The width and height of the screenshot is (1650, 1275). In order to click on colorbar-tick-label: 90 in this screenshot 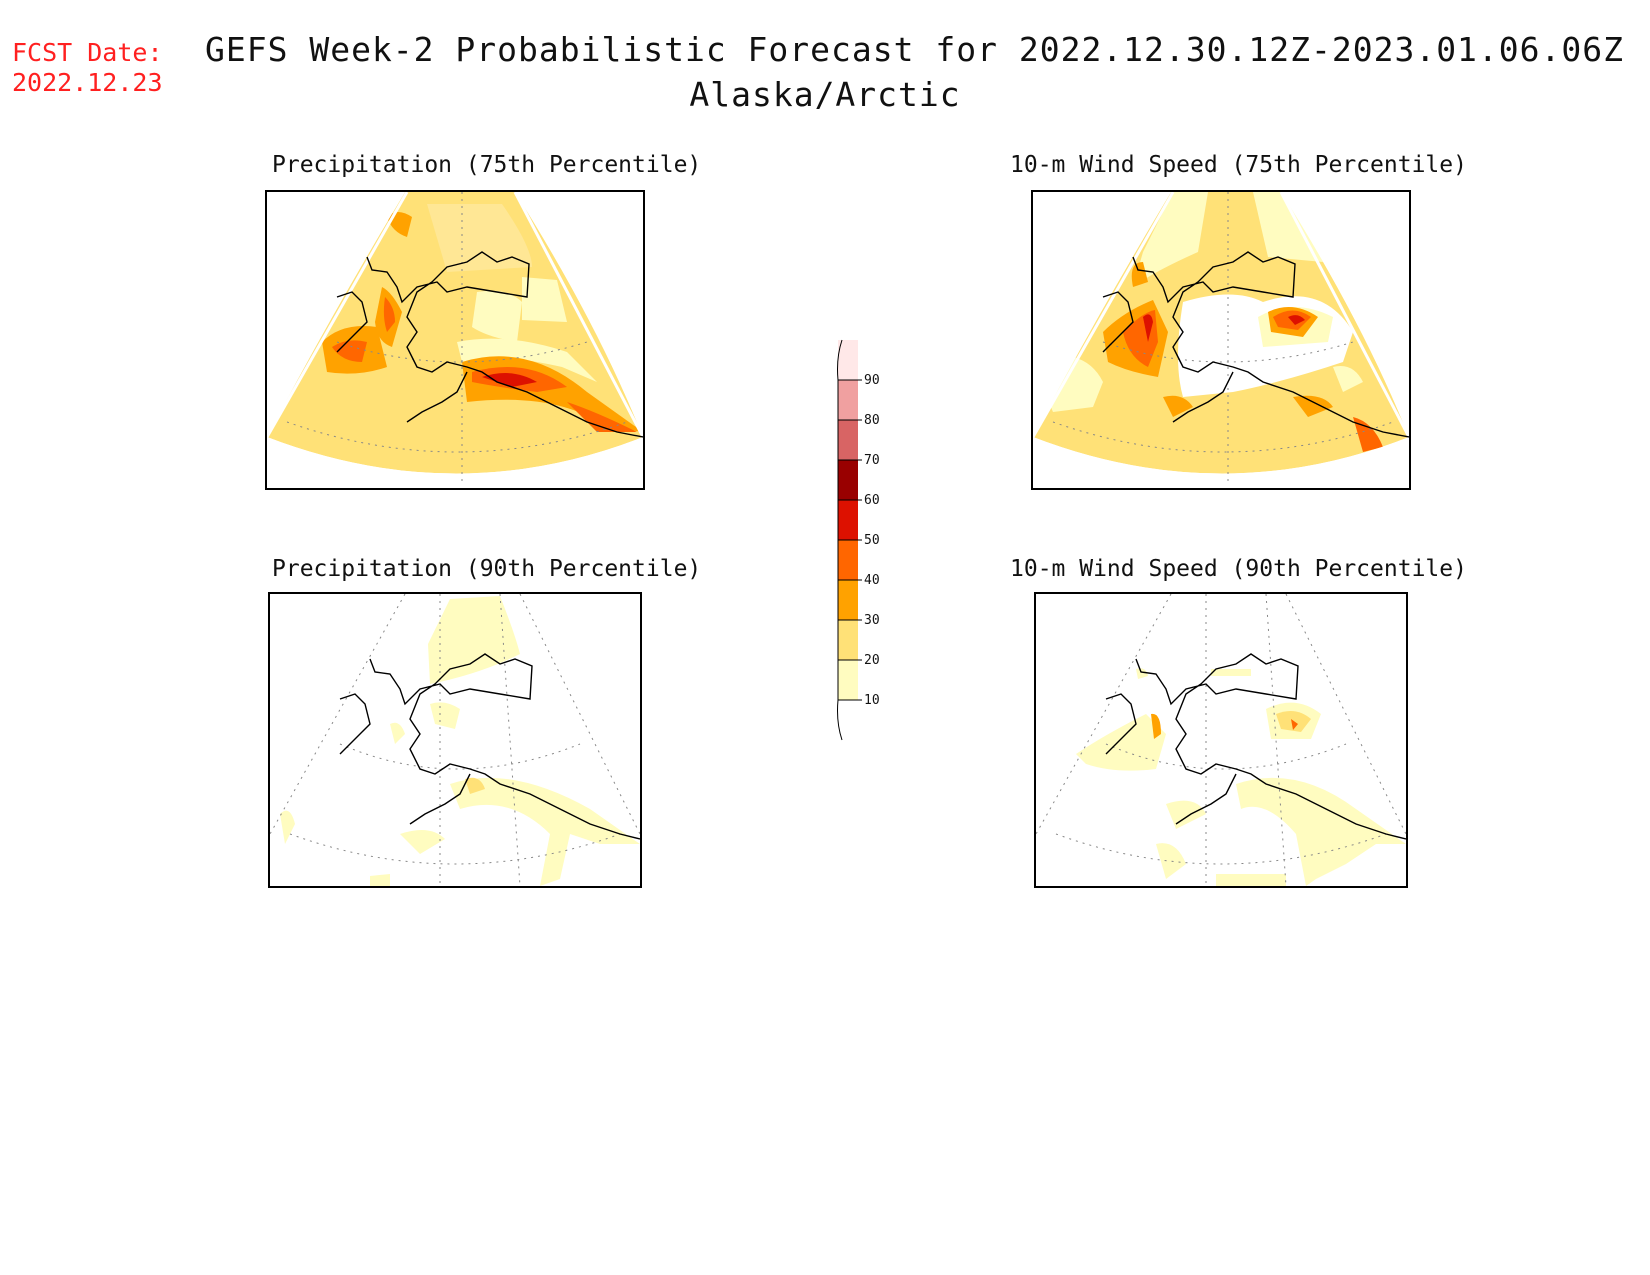, I will do `click(872, 380)`.